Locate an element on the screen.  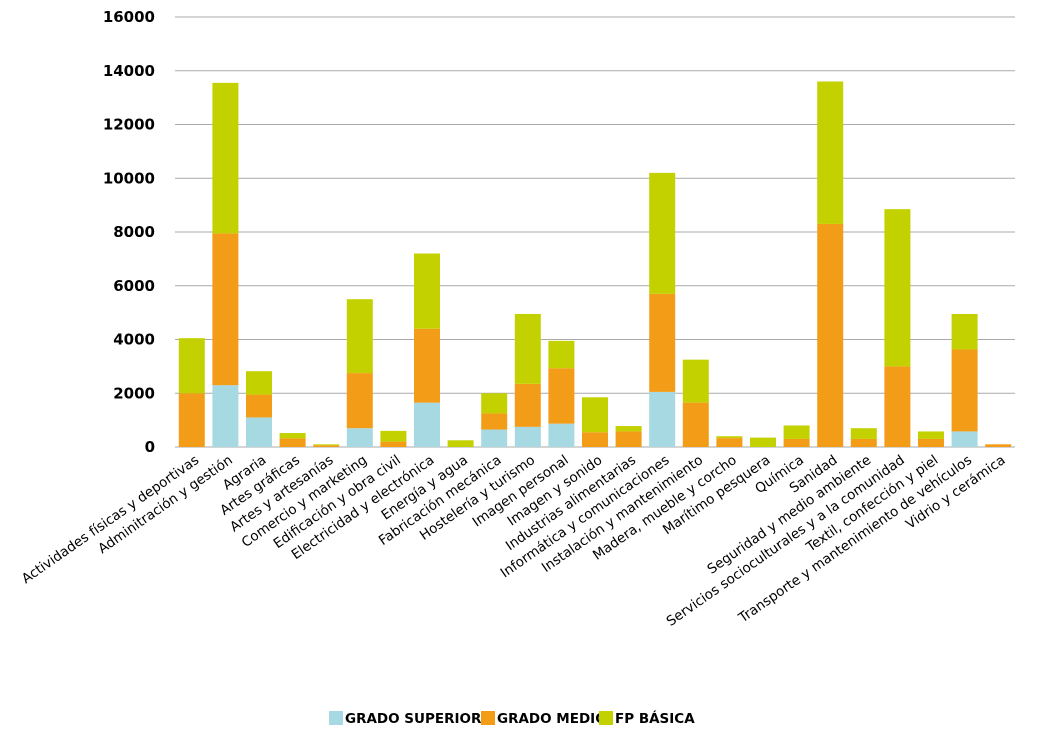
y-tick-label: 0 is located at coordinates (150, 447).